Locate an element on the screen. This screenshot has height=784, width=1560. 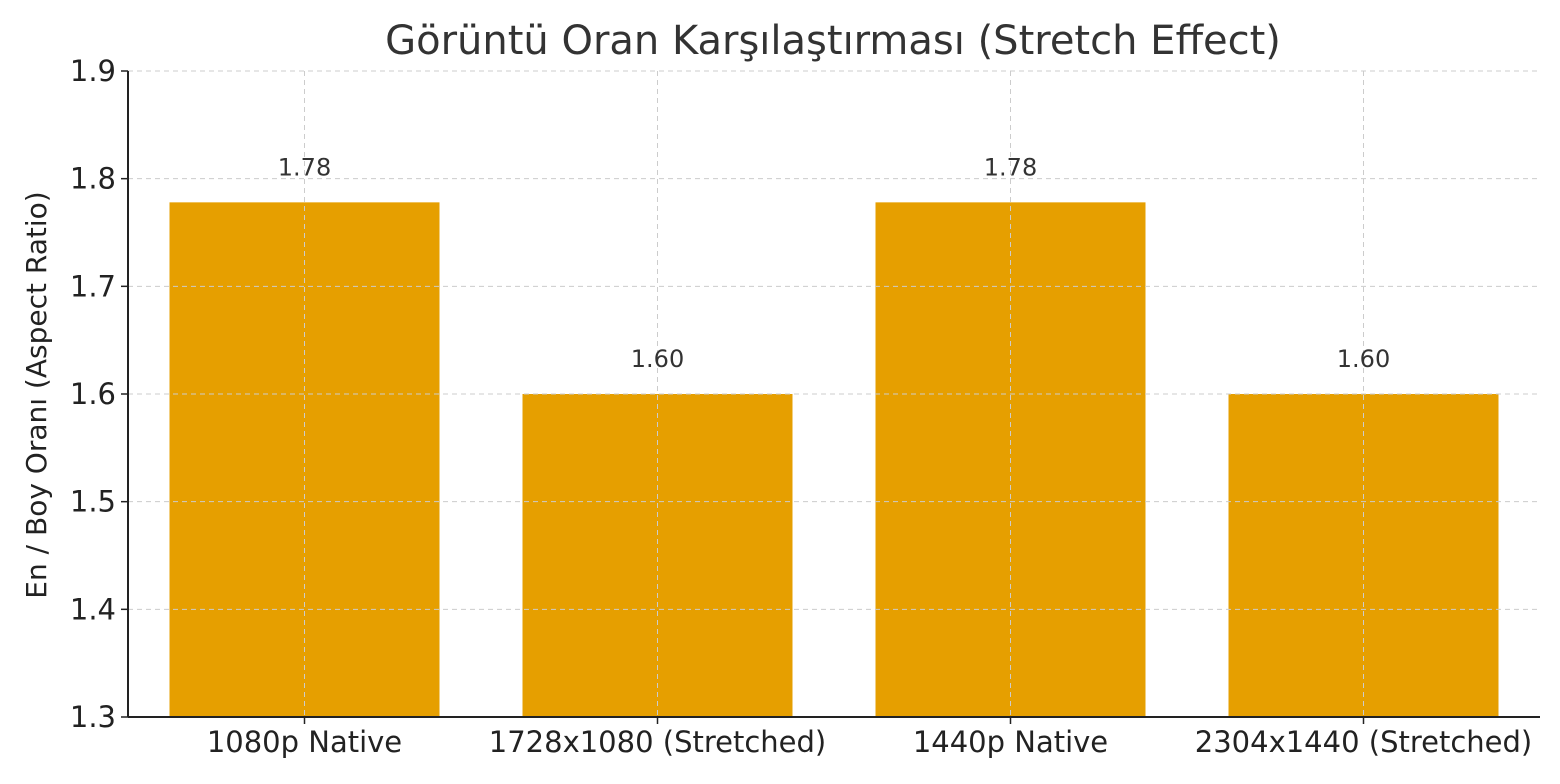
x-tick-label: 1440p Native is located at coordinates (1010, 742).